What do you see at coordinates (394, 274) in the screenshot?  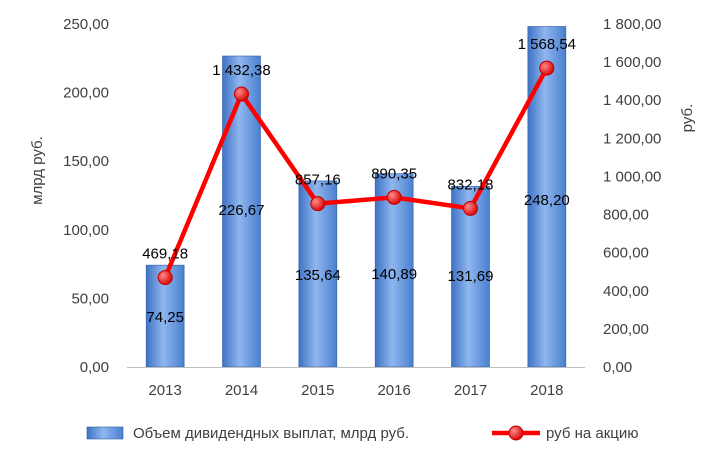 I see `bar-data-label: 140,89` at bounding box center [394, 274].